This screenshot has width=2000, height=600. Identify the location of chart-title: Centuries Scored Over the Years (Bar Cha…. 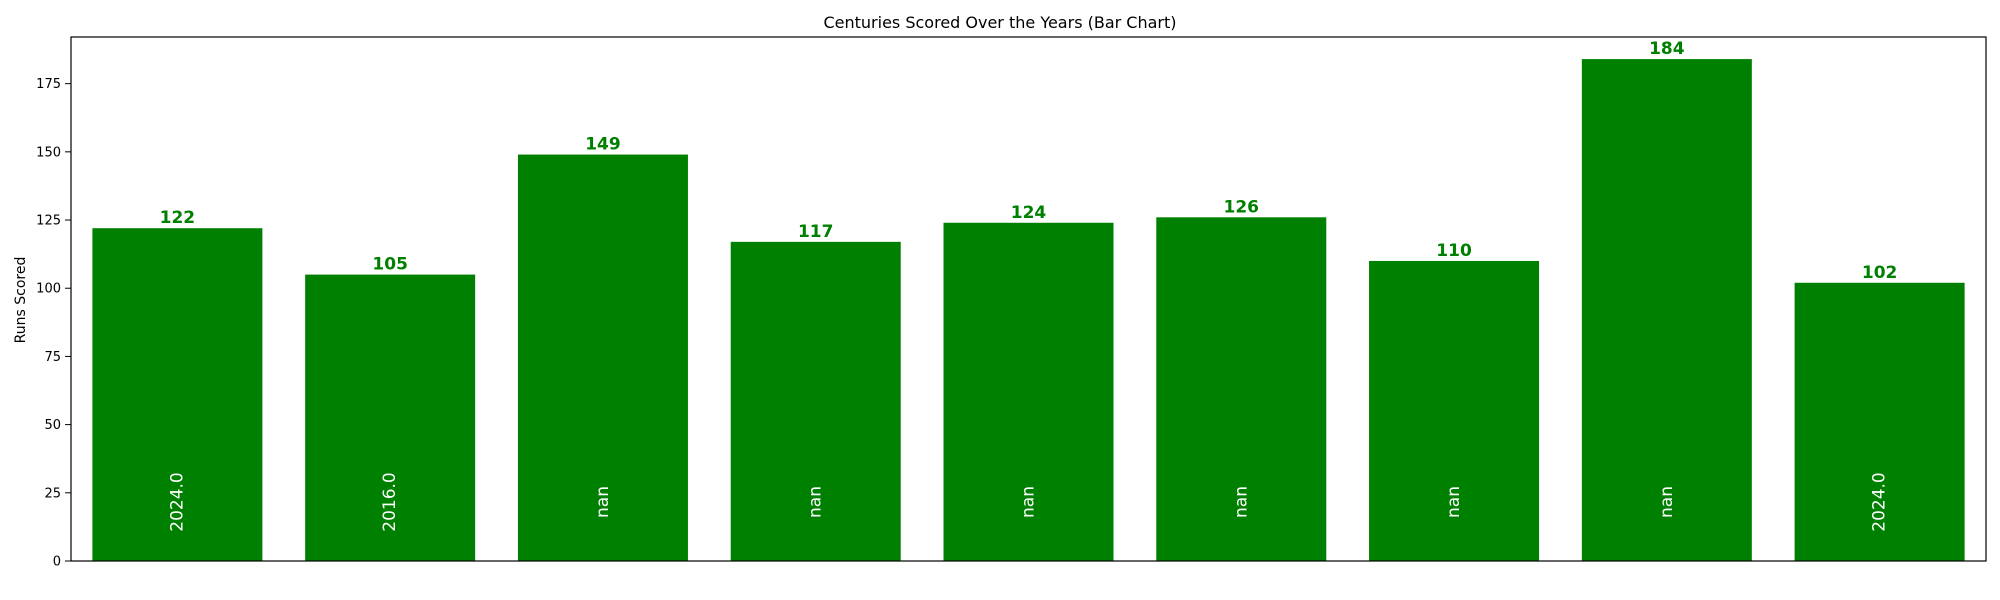
(999, 22).